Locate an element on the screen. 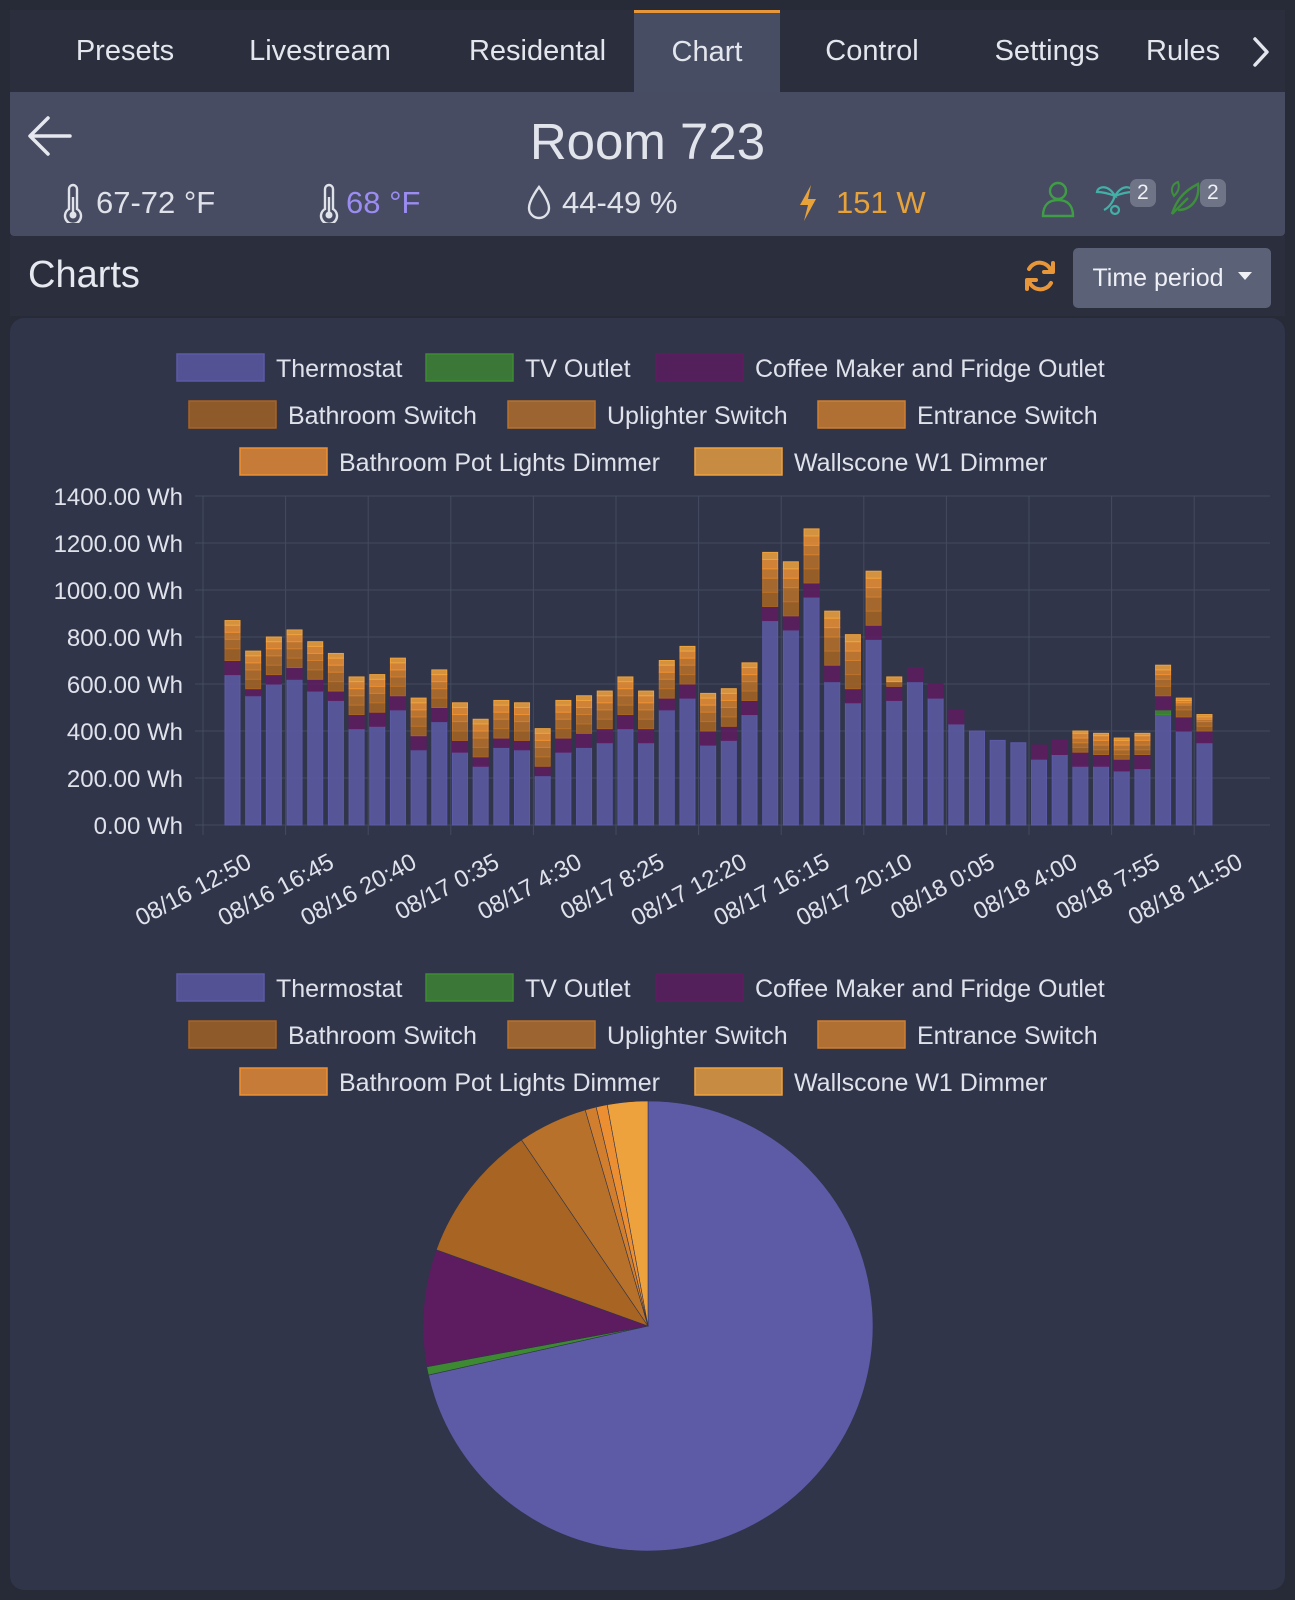 Image resolution: width=1295 pixels, height=1600 pixels. refresh-button is located at coordinates (1040, 276).